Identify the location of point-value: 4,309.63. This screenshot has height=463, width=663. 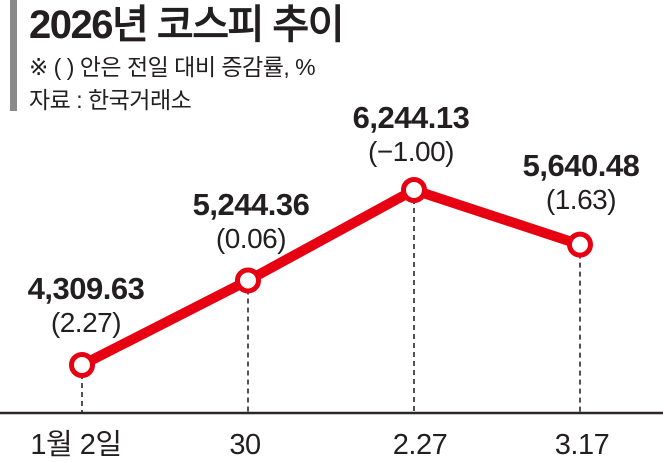
(86, 288).